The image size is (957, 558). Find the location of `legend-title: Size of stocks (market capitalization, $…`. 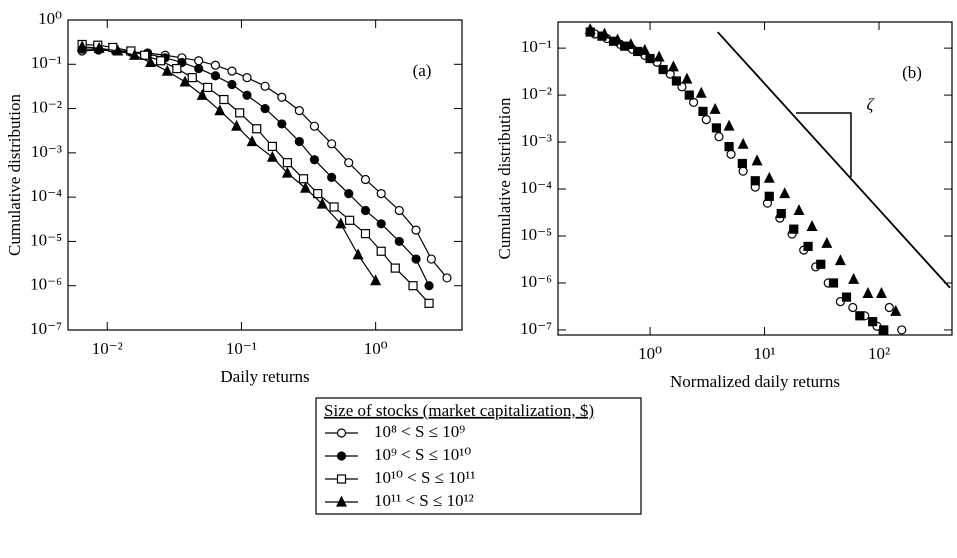

legend-title: Size of stocks (market capitalization, $… is located at coordinates (459, 410).